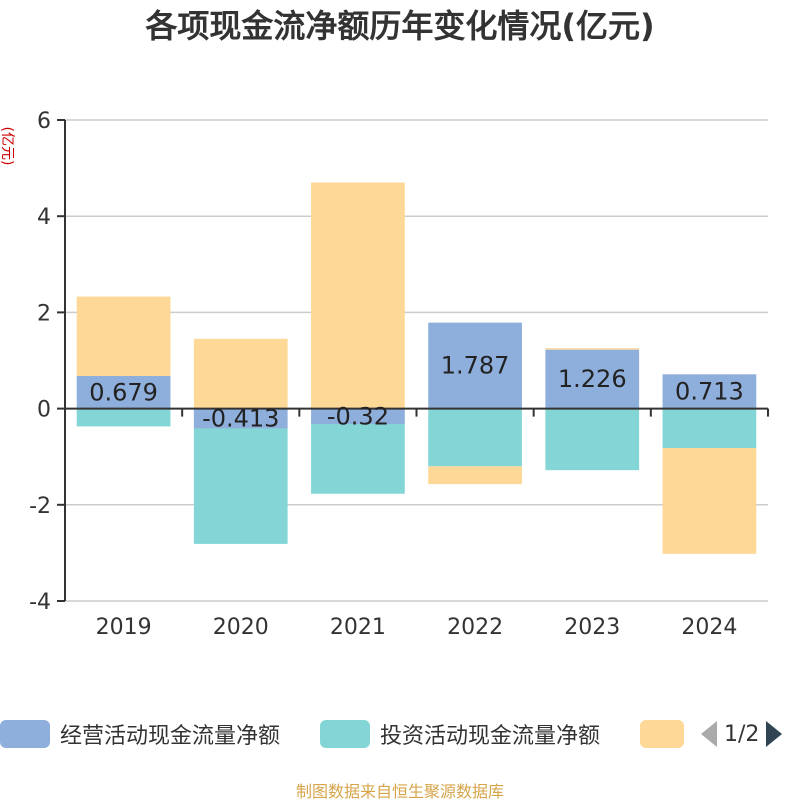 The height and width of the screenshot is (802, 800). I want to click on y-tick-label: 2, so click(44, 313).